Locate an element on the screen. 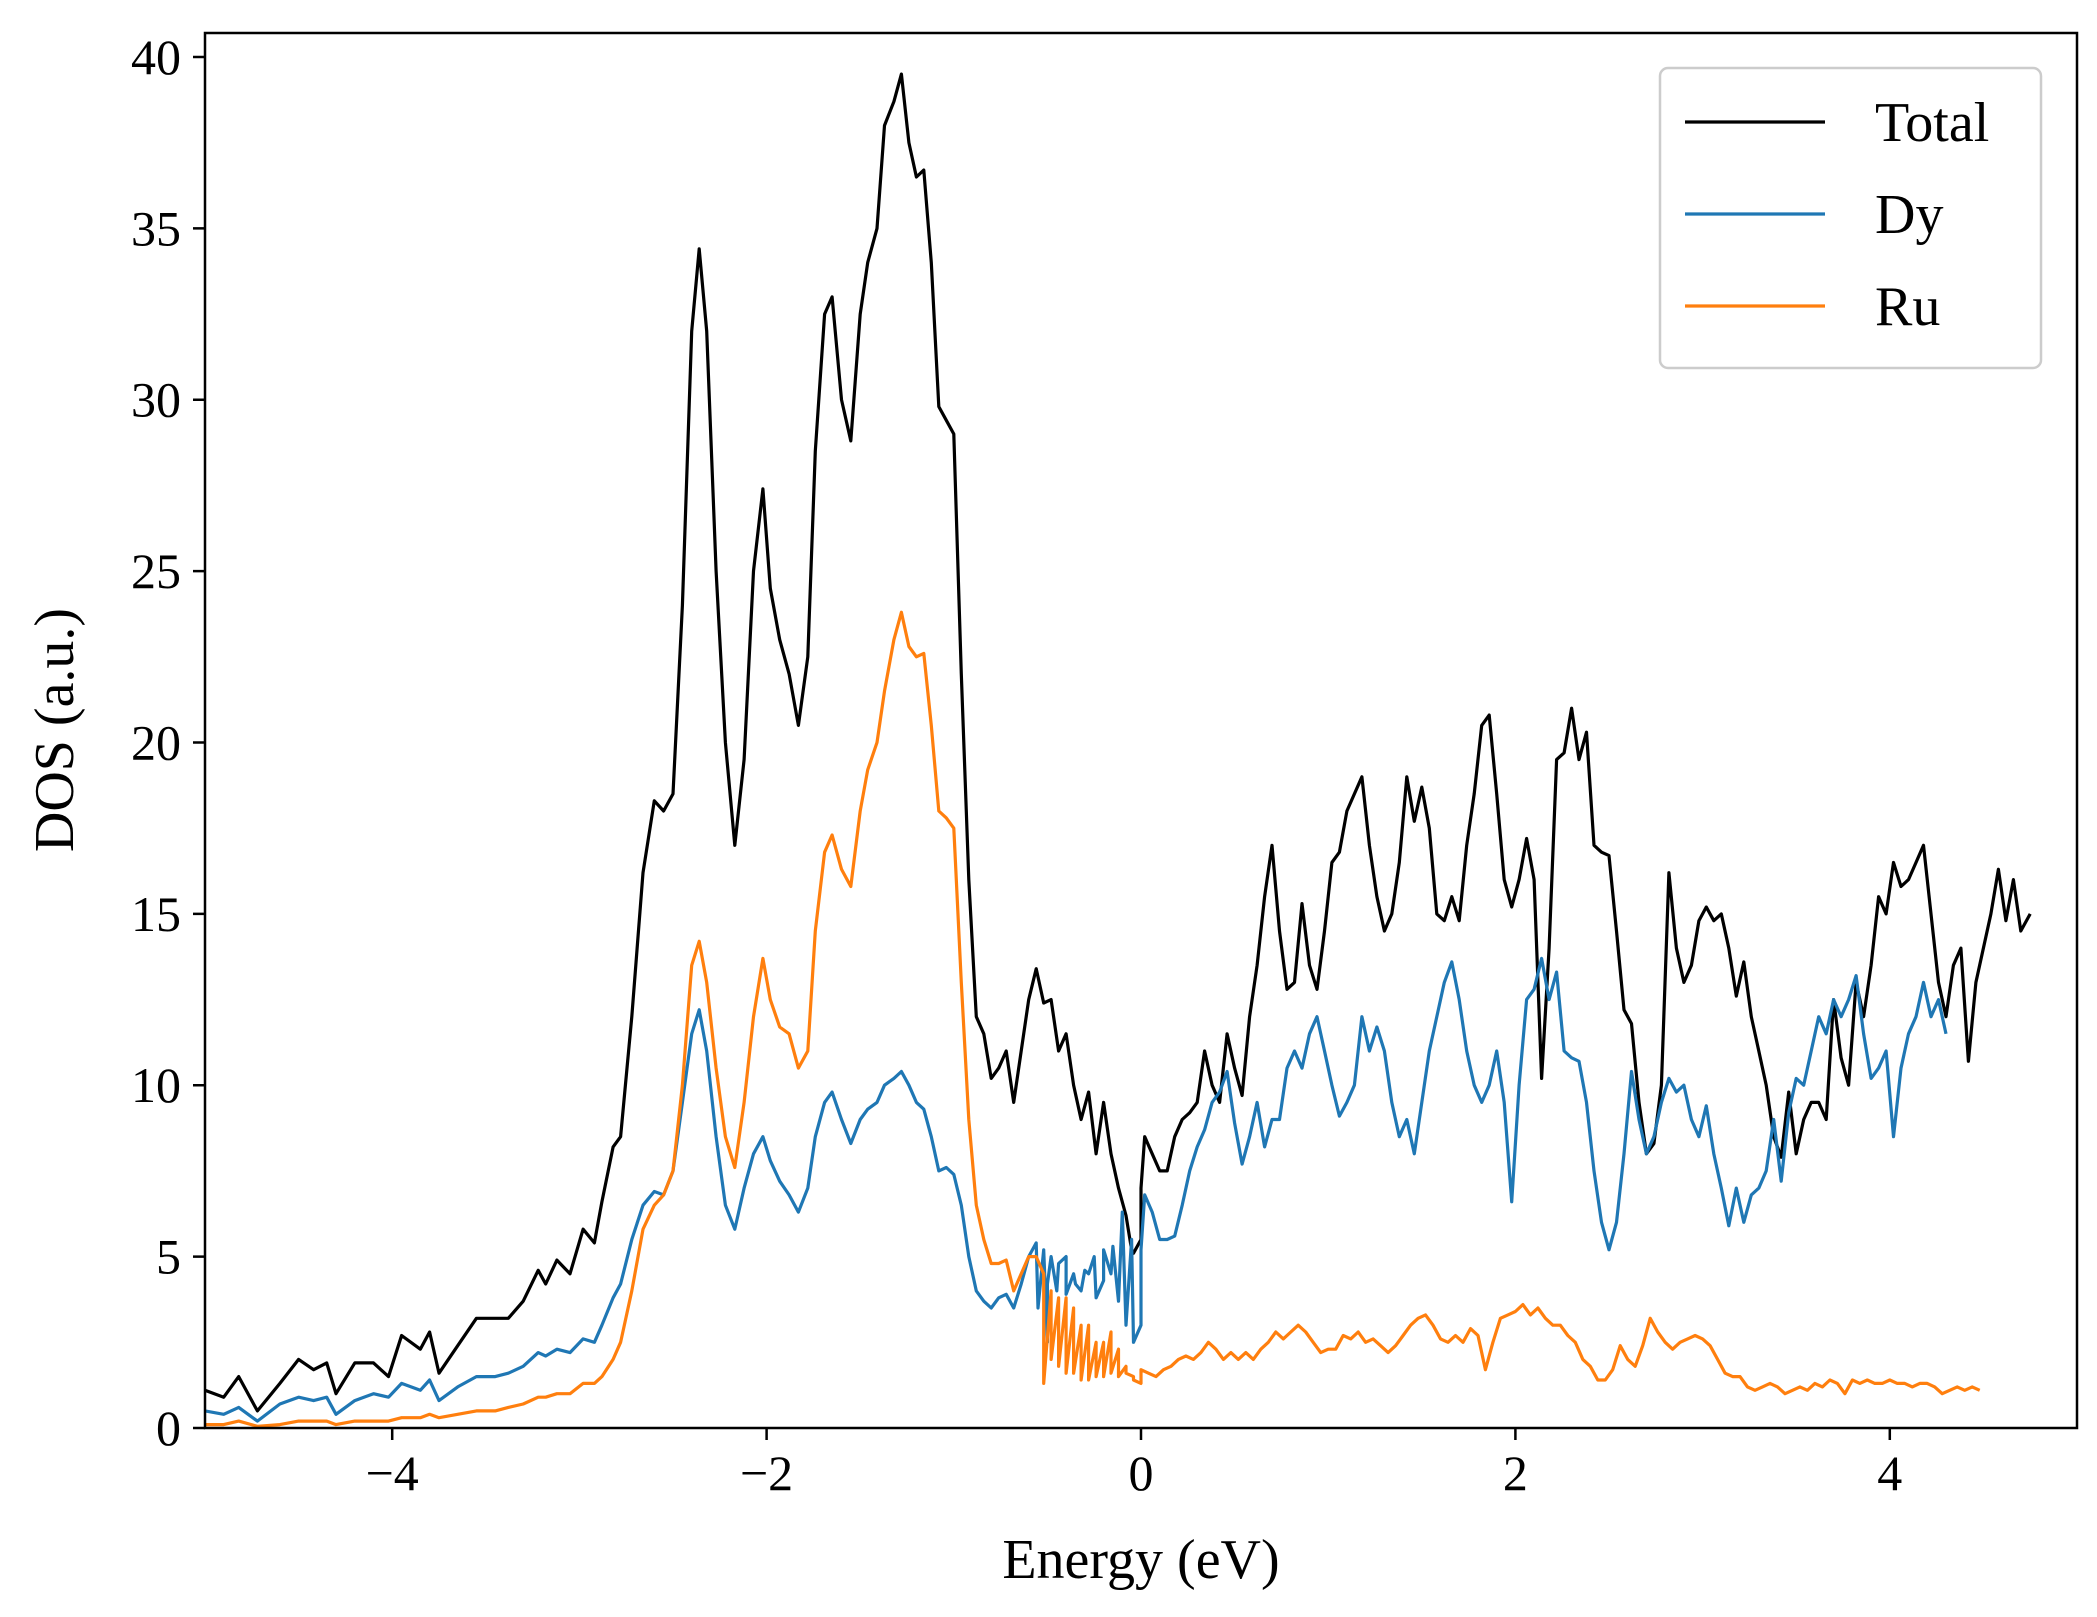 The image size is (2097, 1617). legend-label-dy: Dy is located at coordinates (1909, 215).